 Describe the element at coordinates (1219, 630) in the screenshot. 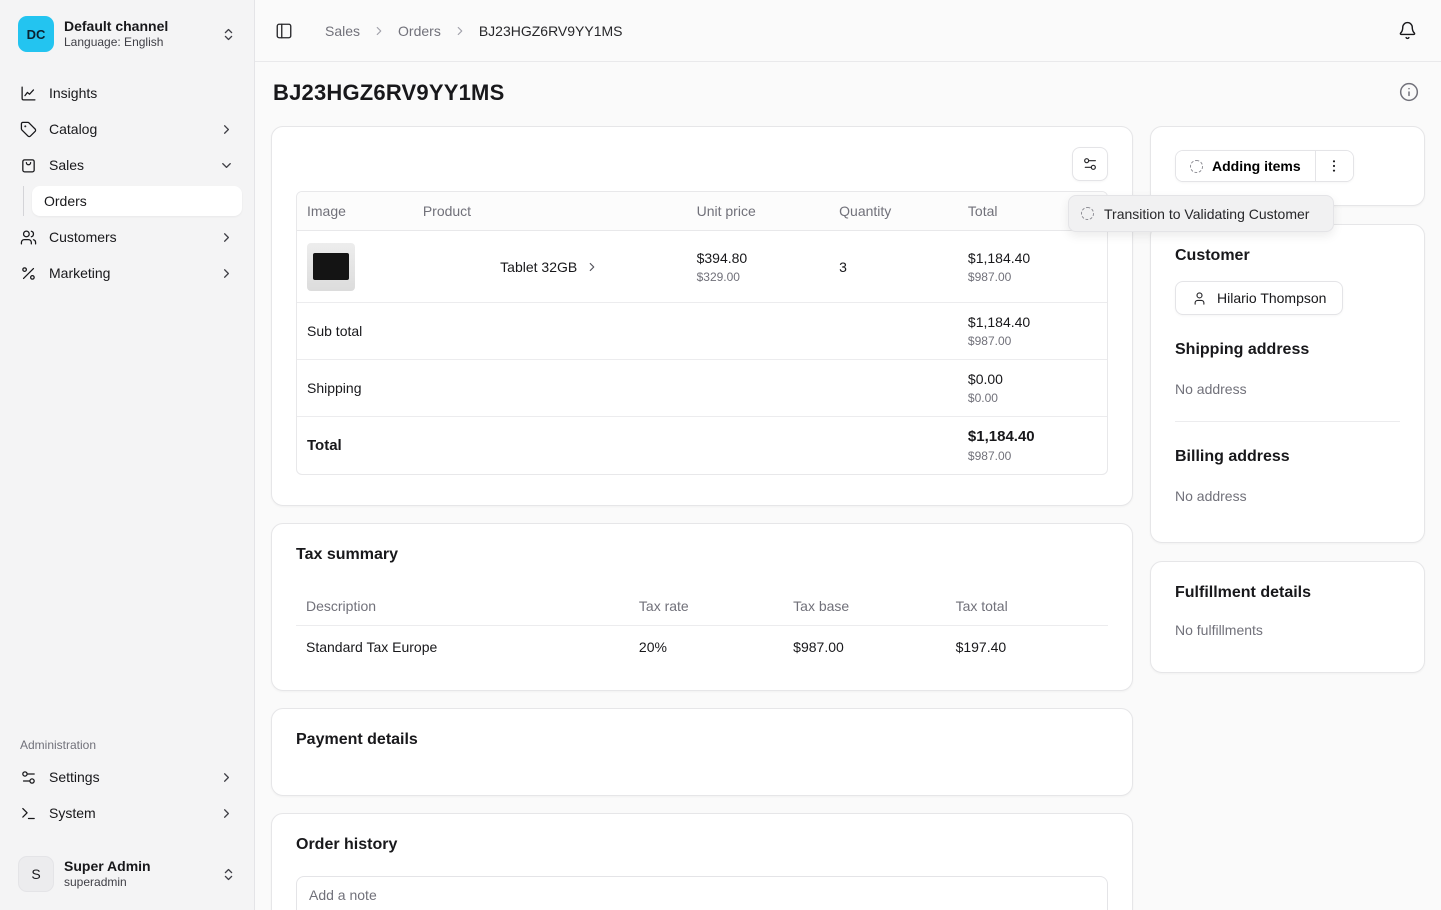

I see `fulfillment-empty-state: No fulfillments` at that location.